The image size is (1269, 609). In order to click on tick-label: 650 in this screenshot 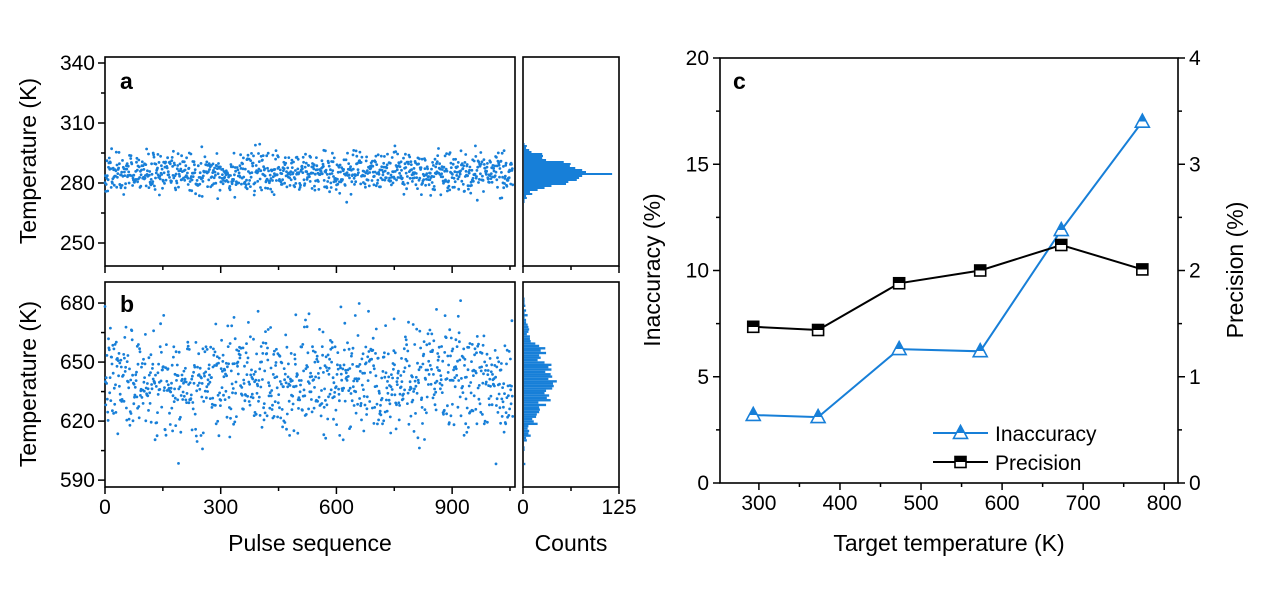, I will do `click(77, 362)`.